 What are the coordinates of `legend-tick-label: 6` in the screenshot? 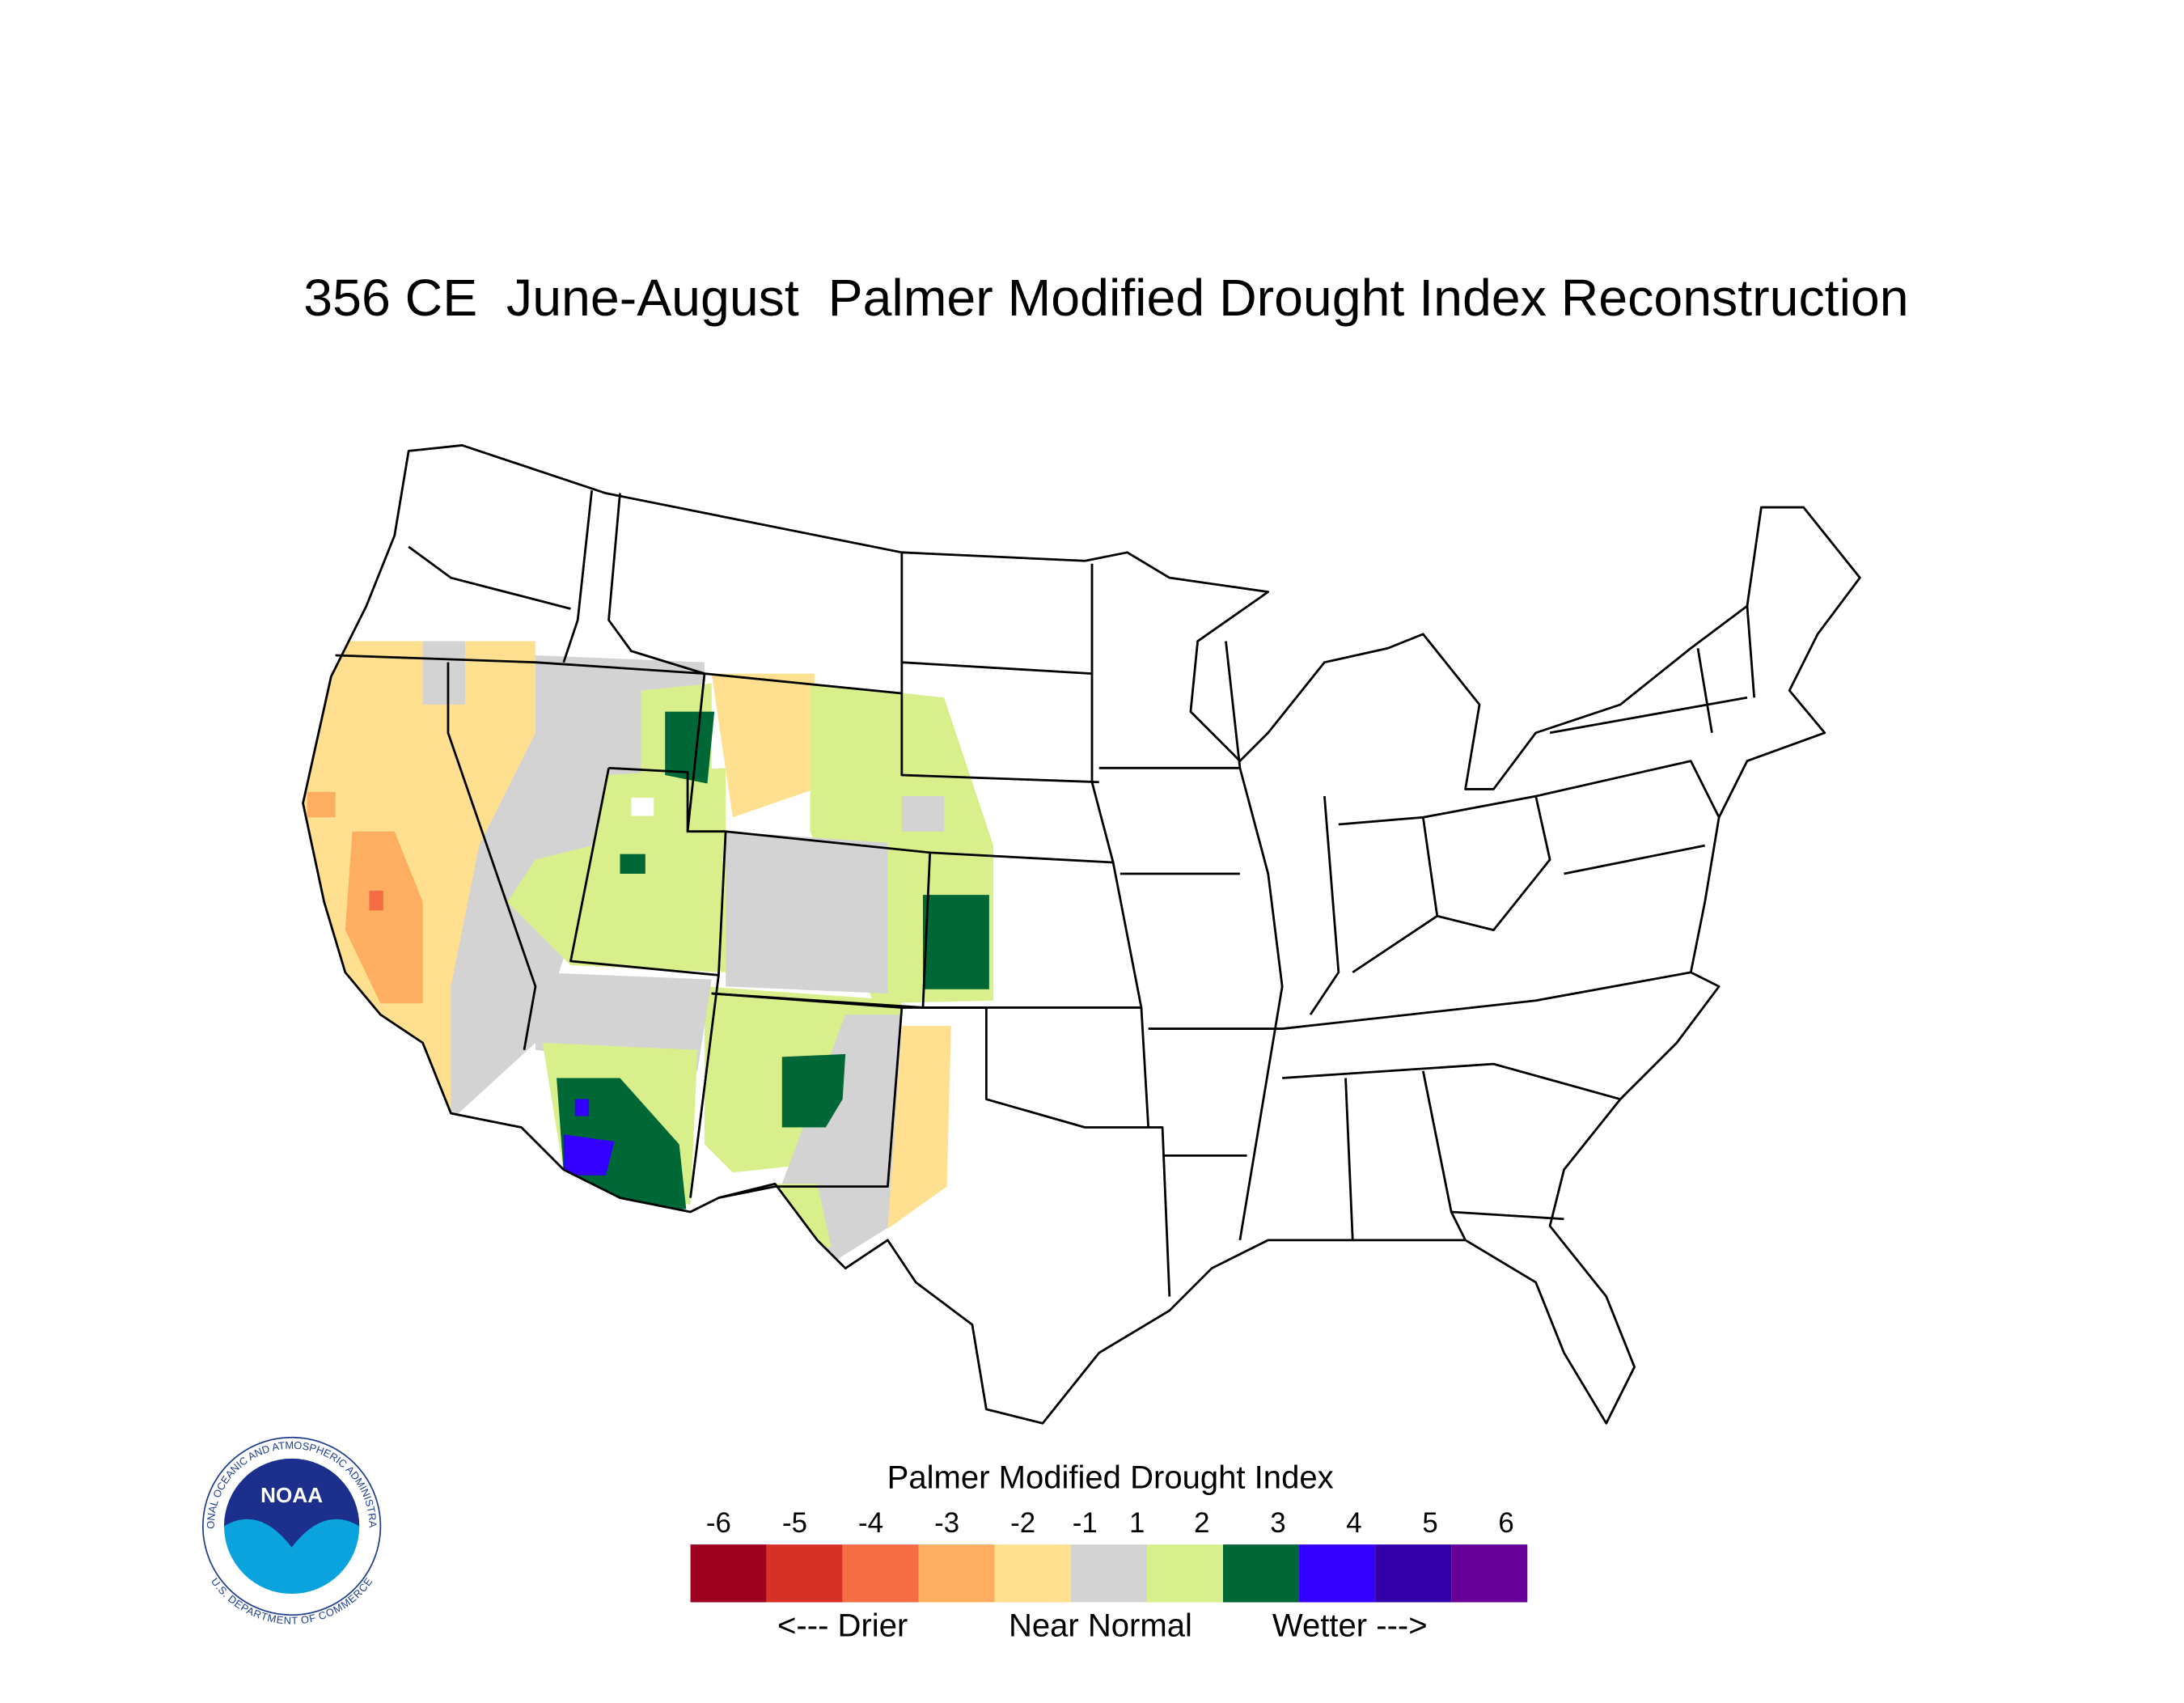 It's located at (1505, 1523).